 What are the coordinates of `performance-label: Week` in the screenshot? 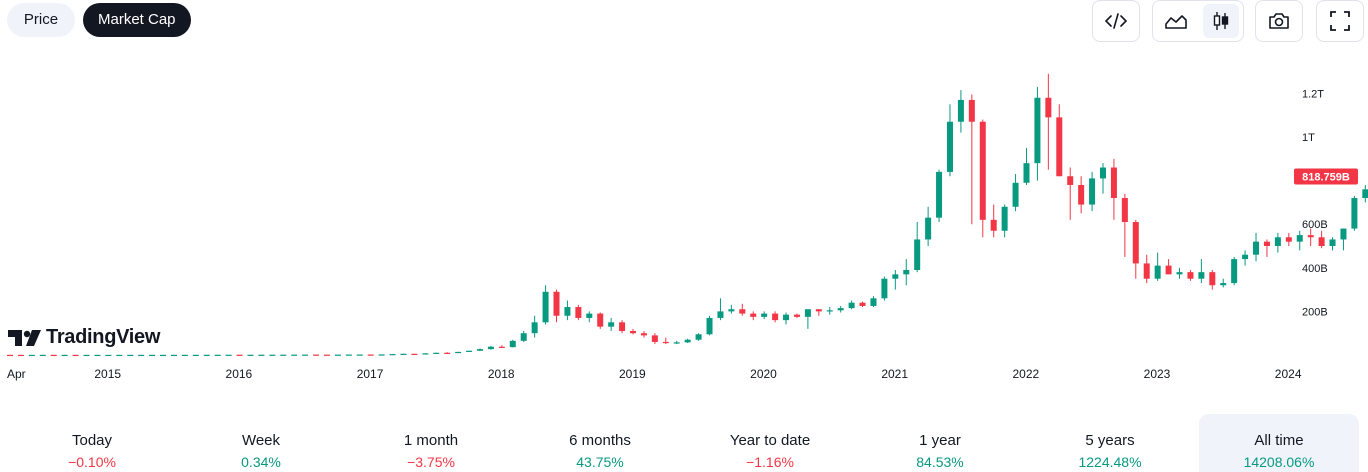 It's located at (261, 440).